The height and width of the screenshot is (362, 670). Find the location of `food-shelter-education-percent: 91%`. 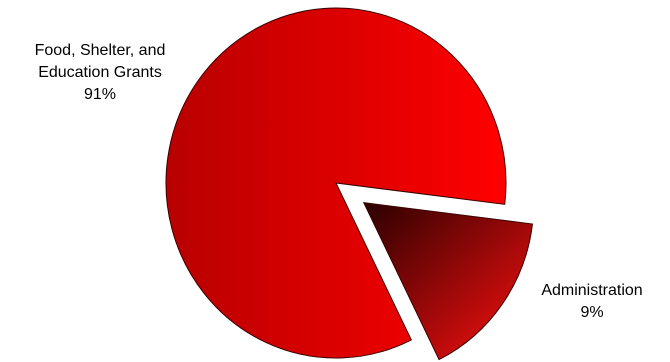

food-shelter-education-percent: 91% is located at coordinates (100, 94).